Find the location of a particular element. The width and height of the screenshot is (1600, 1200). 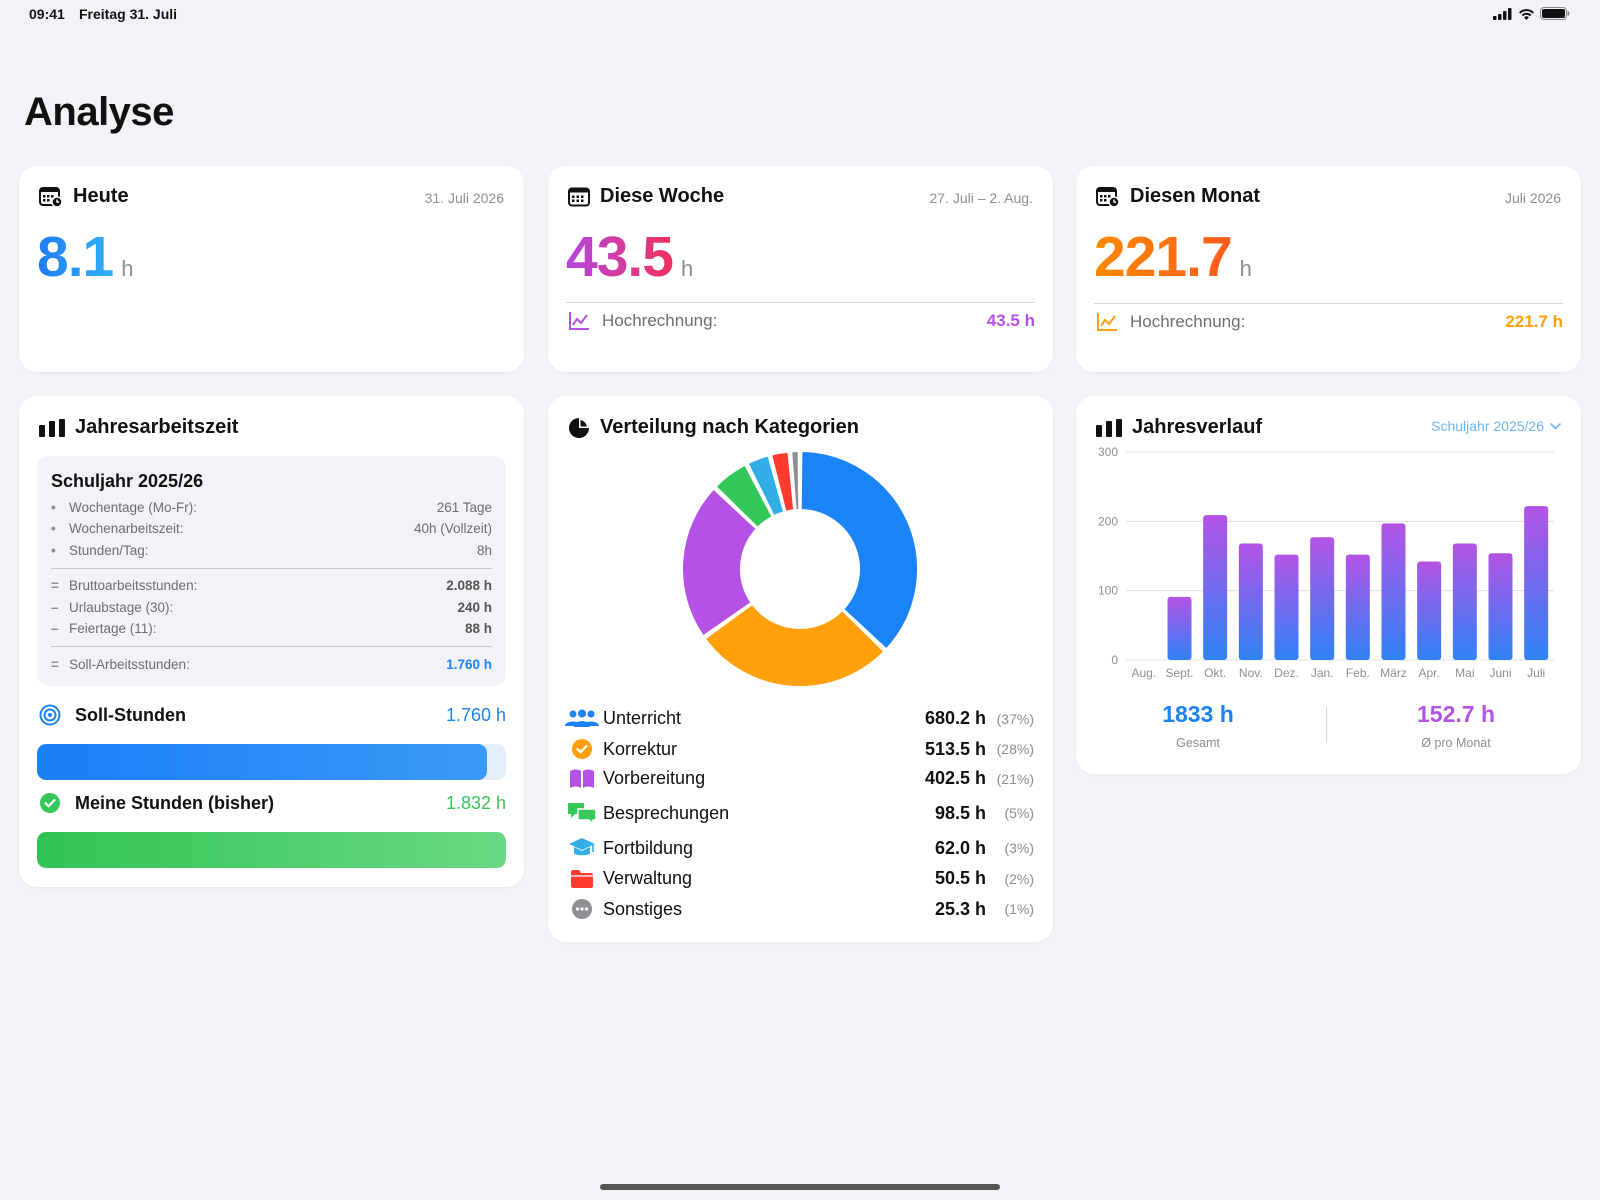

calc-divider is located at coordinates (271, 646).